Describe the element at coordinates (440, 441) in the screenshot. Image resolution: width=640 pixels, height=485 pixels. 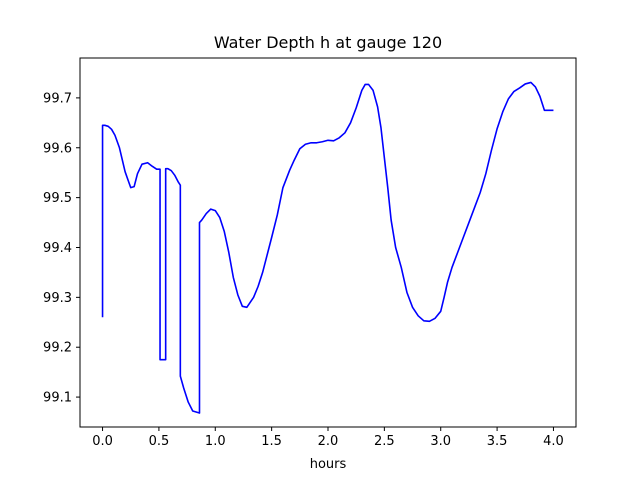
I see `x-tick-label: 3.0` at that location.